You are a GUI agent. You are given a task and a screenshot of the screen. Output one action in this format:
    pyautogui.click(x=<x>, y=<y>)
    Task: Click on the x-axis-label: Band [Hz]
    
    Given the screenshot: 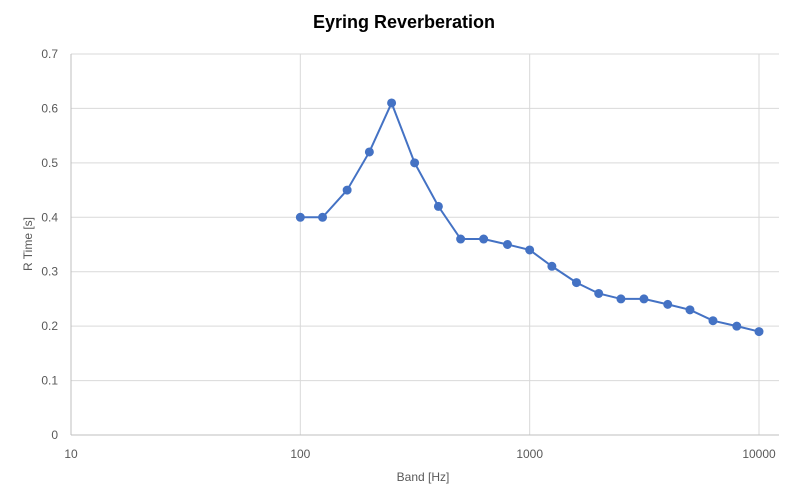 What is the action you would take?
    pyautogui.click(x=423, y=477)
    